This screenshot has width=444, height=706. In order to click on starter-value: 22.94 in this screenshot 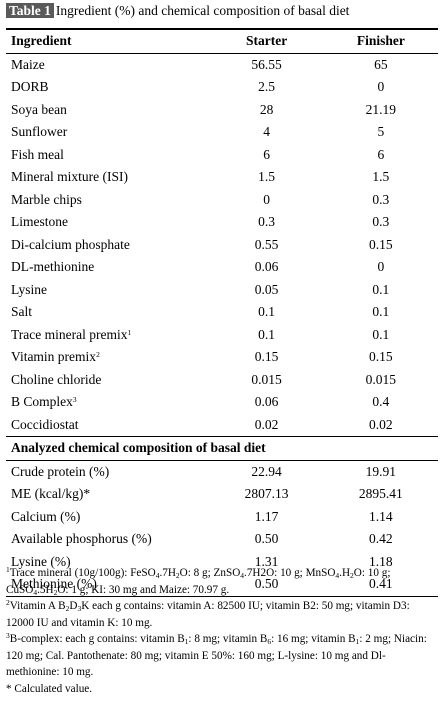, I will do `click(266, 471)`.